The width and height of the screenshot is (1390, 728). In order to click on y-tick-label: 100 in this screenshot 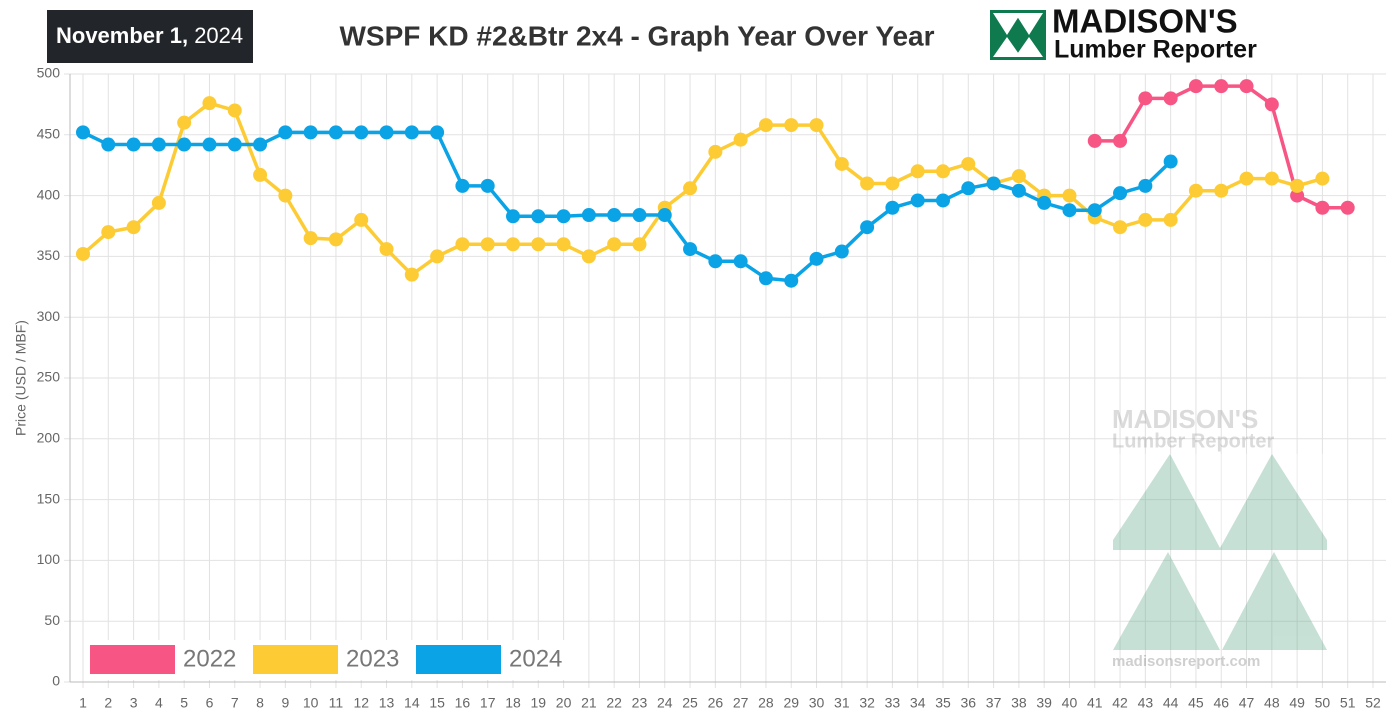, I will do `click(49, 559)`.